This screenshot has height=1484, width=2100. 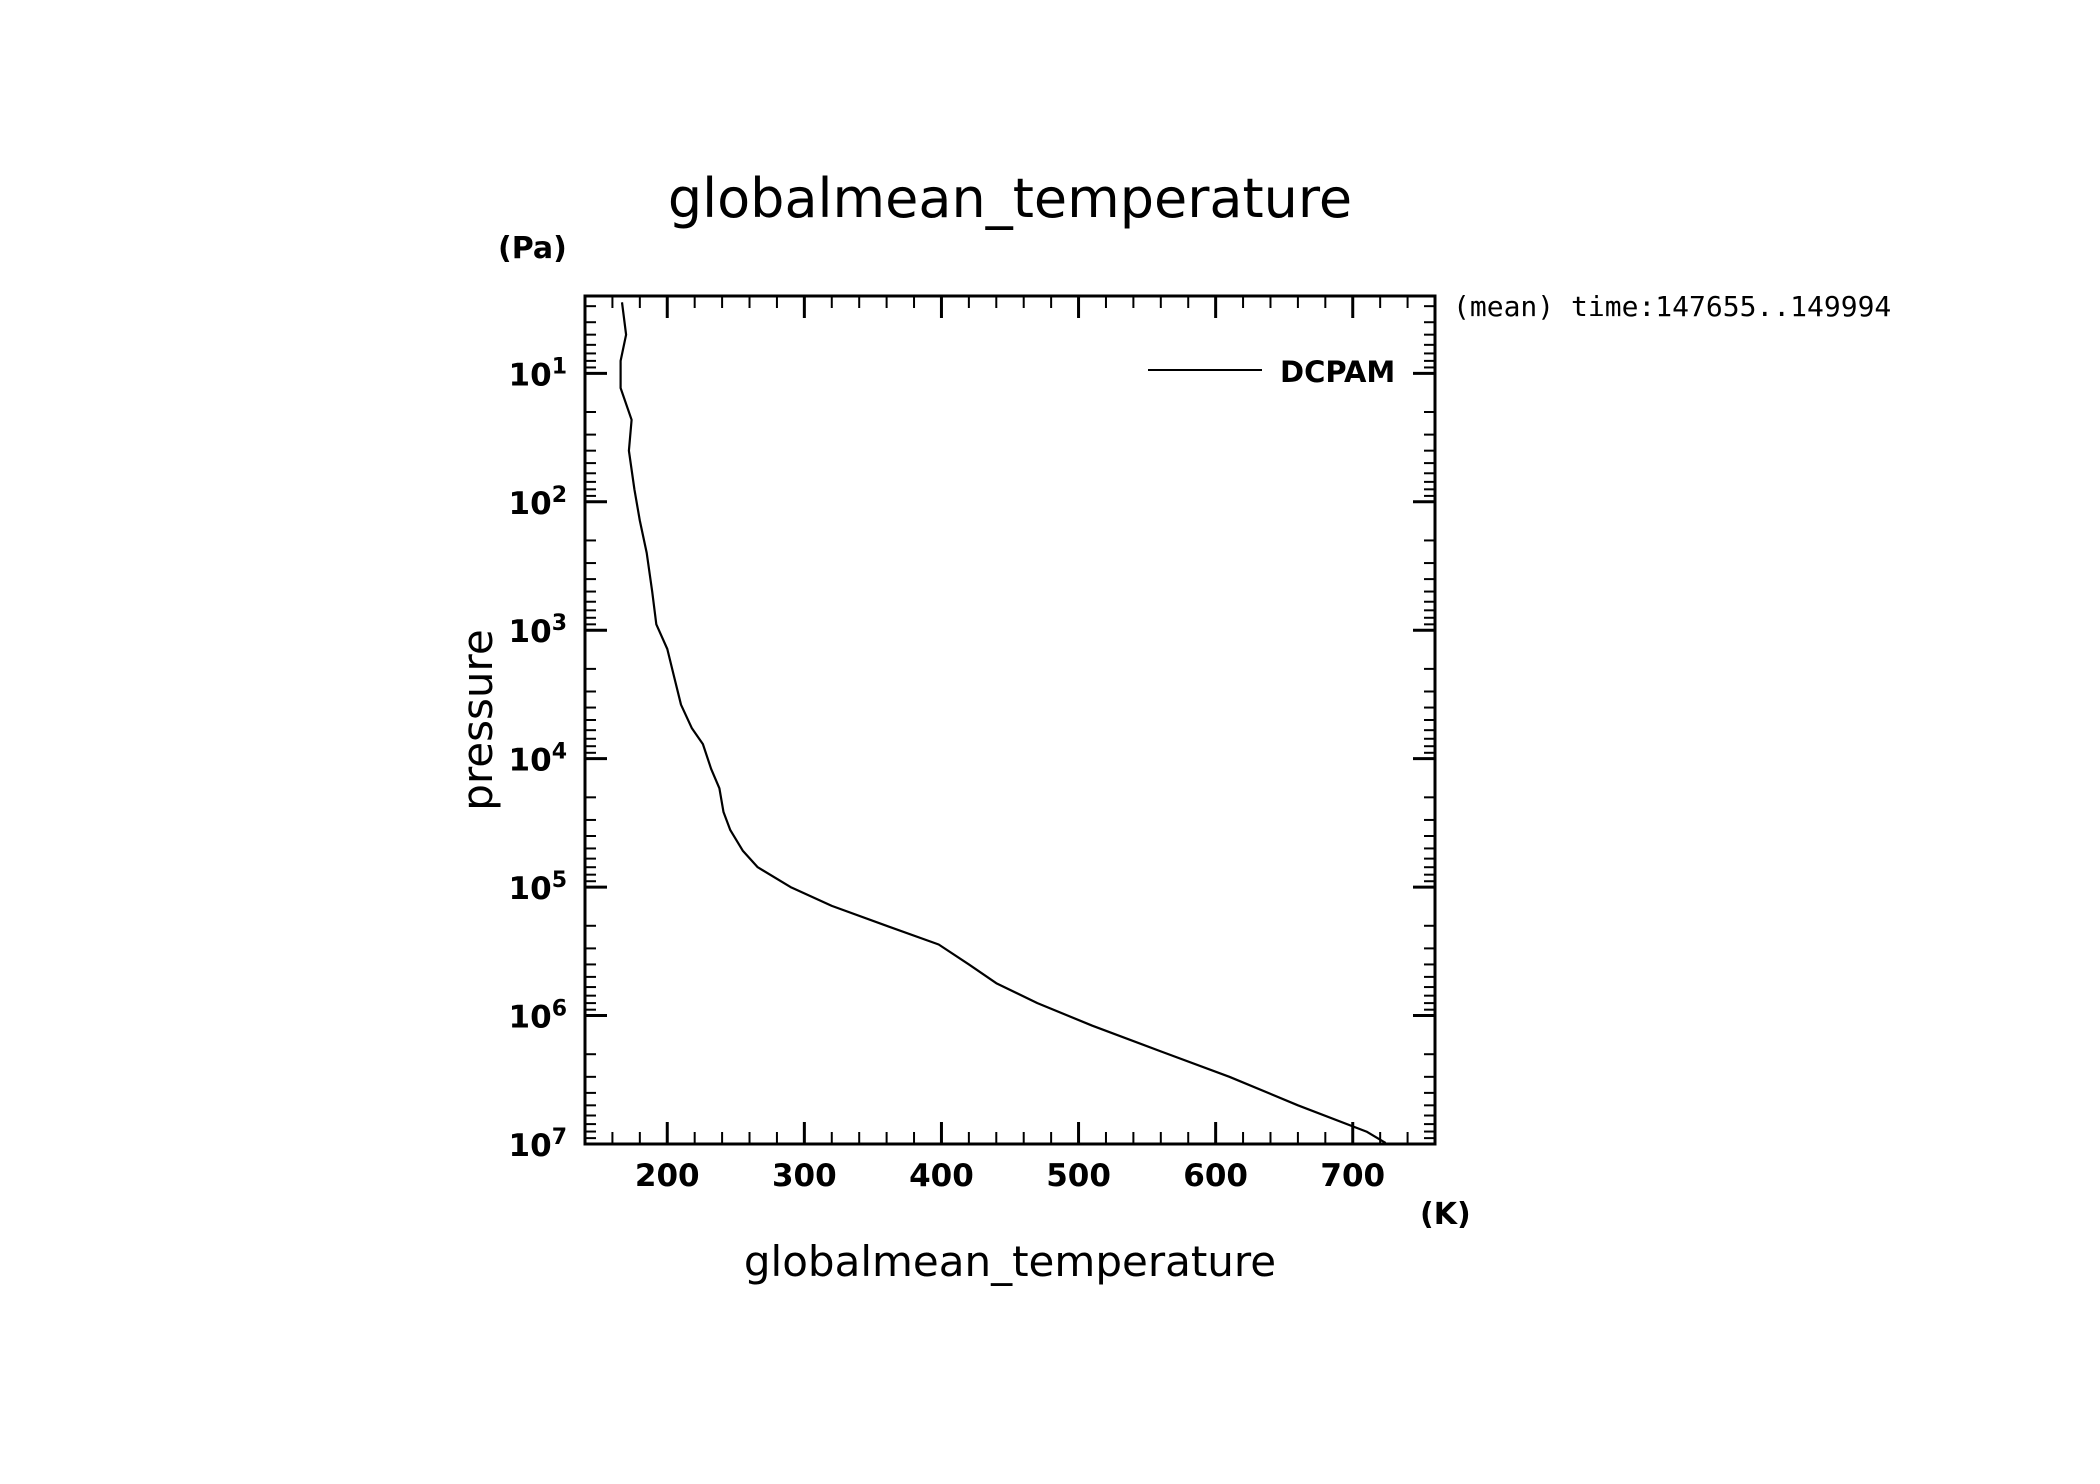 What do you see at coordinates (1010, 198) in the screenshot?
I see `chart-title: globalmean_temperature` at bounding box center [1010, 198].